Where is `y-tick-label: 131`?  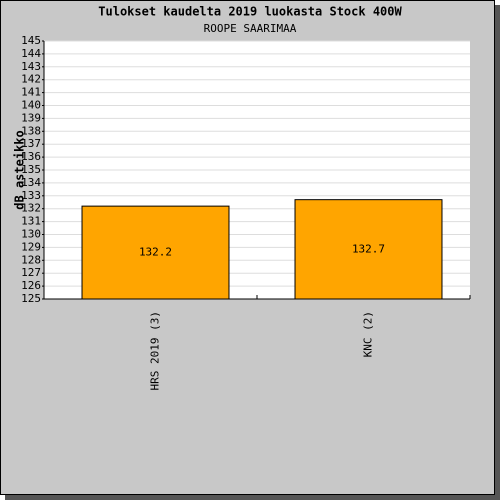 y-tick-label: 131 is located at coordinates (31, 221).